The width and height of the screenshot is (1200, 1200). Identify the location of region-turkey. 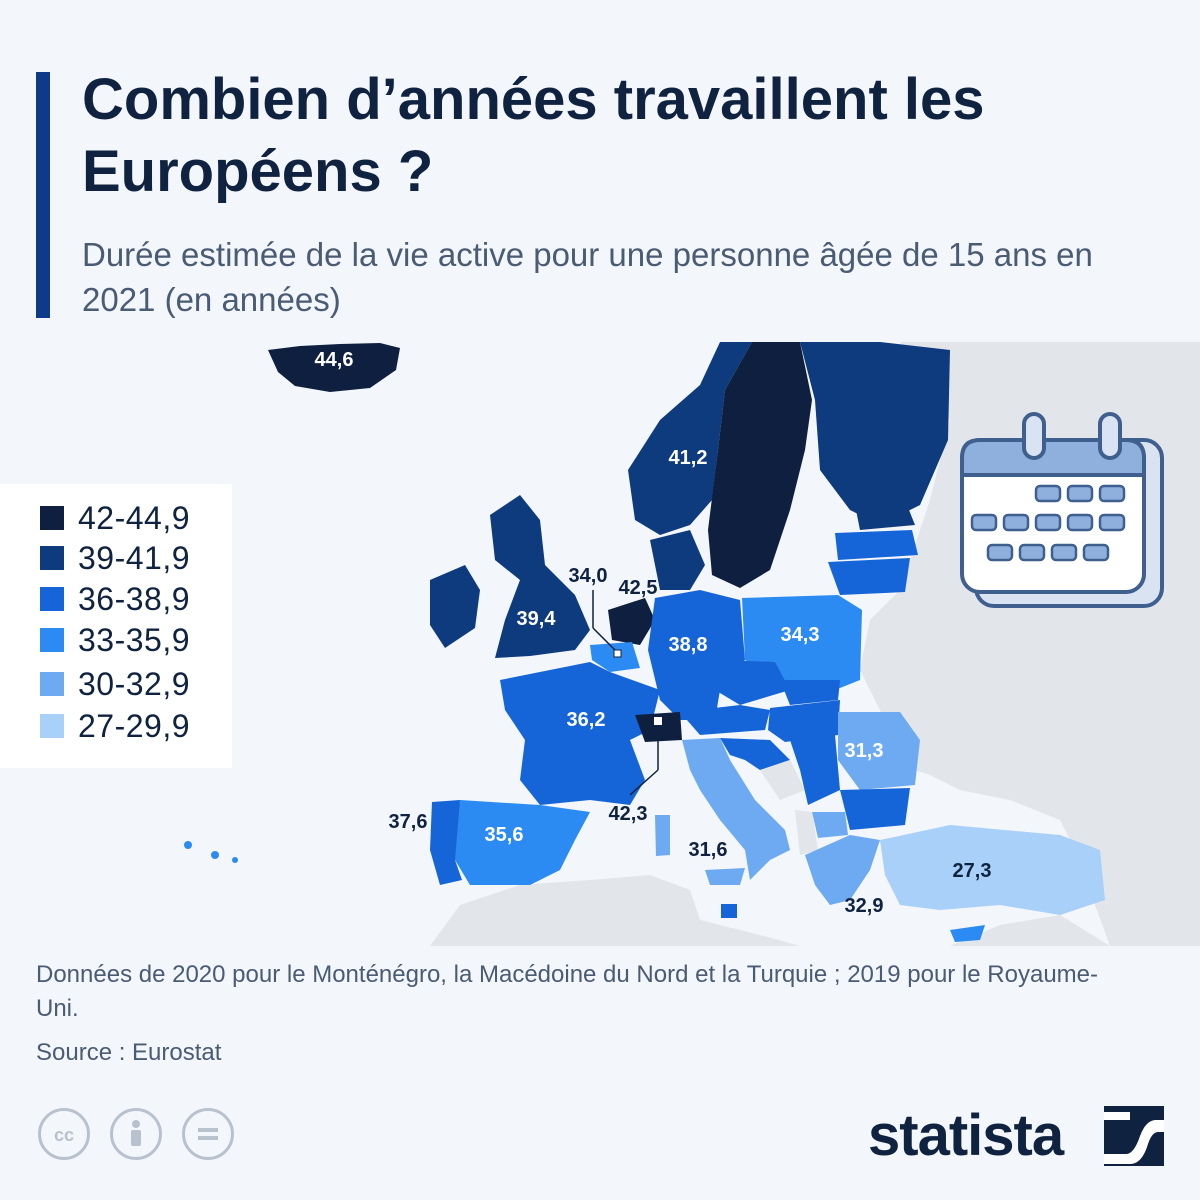
(992, 870).